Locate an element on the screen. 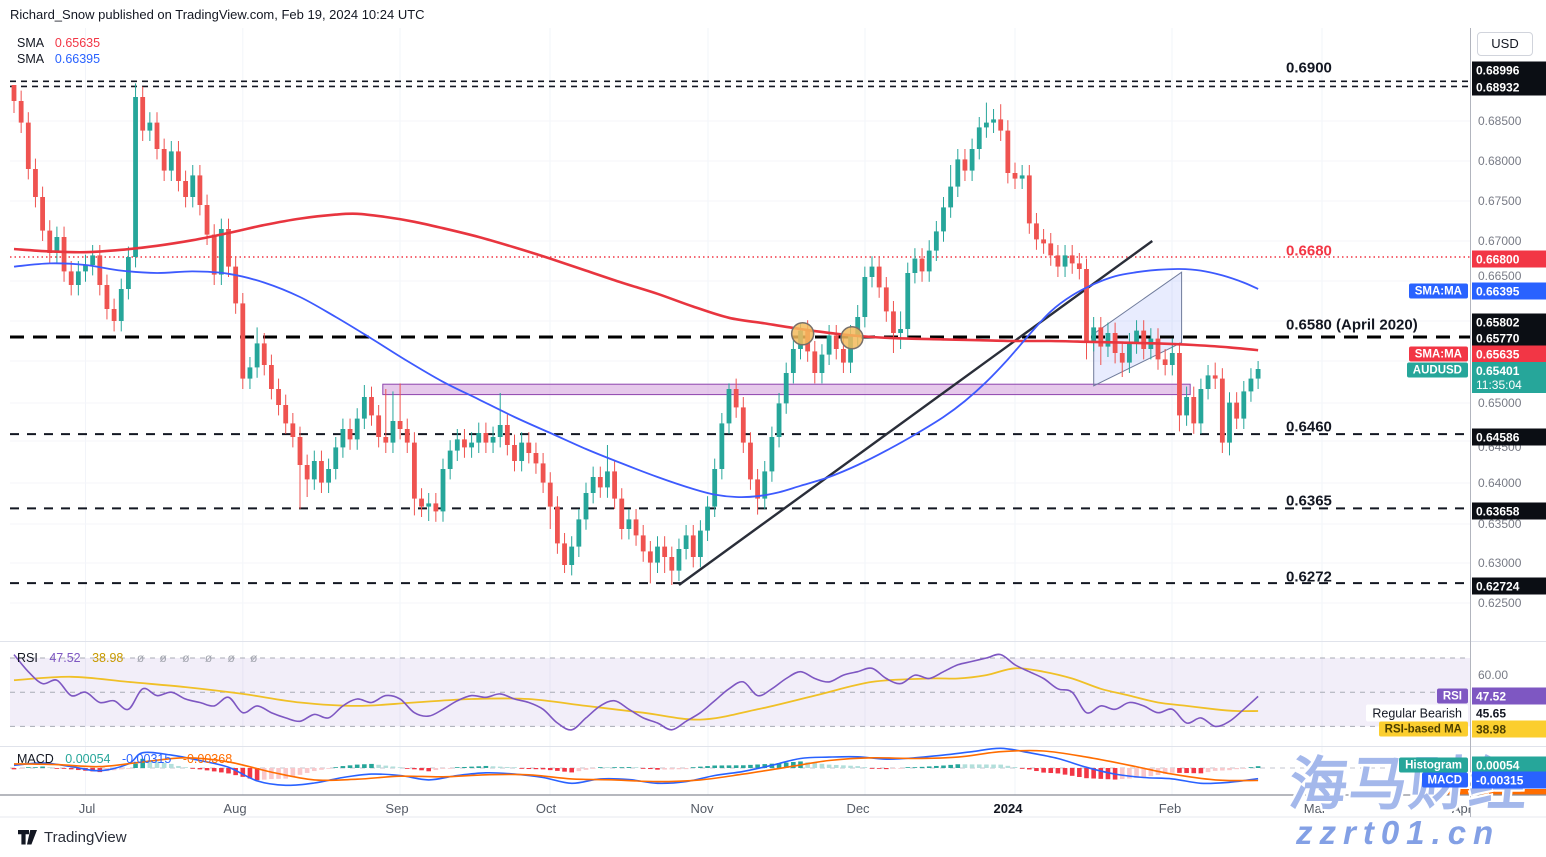  currency-unit-button: USD is located at coordinates (1505, 44).